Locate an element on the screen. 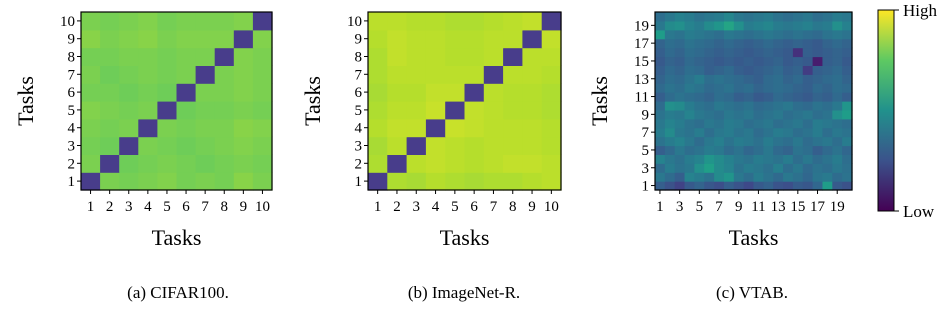  x-axis-label: Tasks is located at coordinates (754, 237).